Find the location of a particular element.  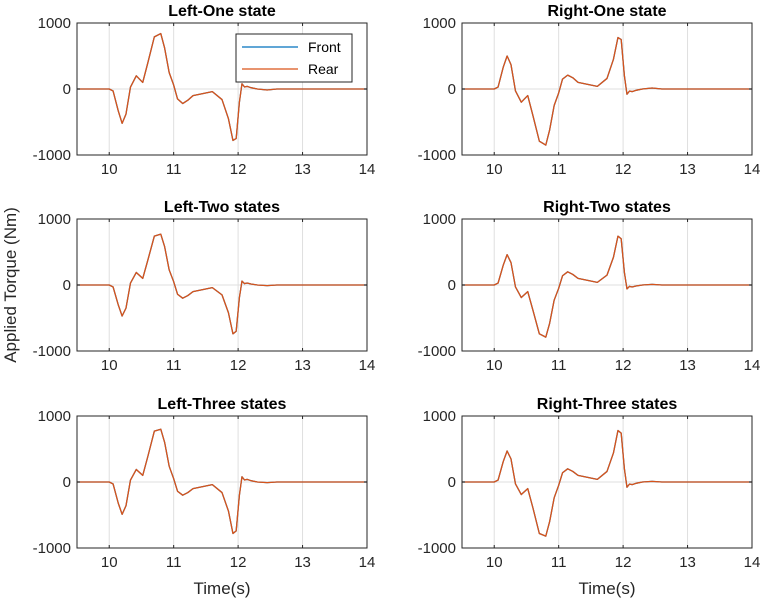

legend: Front Rear is located at coordinates (294, 58).